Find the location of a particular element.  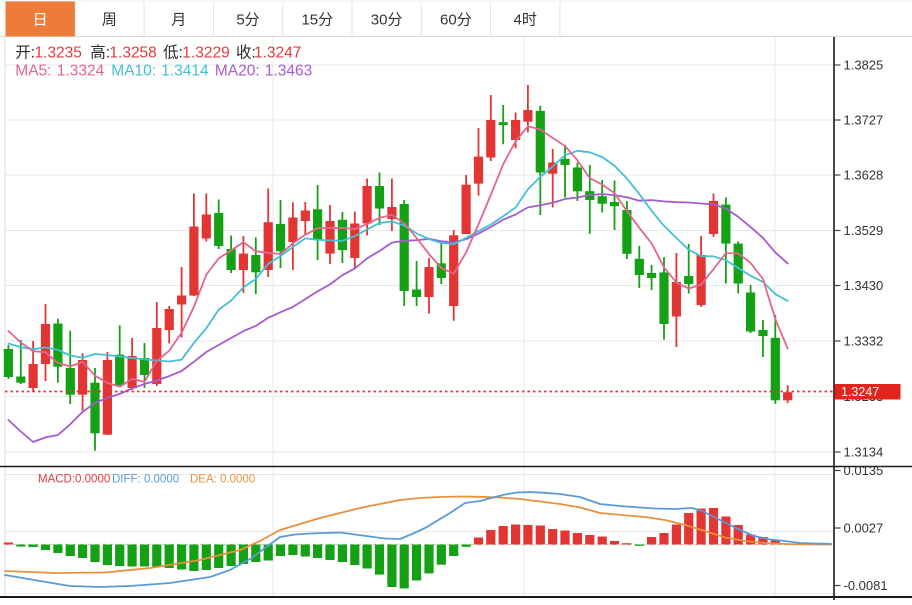

svg-text: 1.3235 is located at coordinates (58, 53).